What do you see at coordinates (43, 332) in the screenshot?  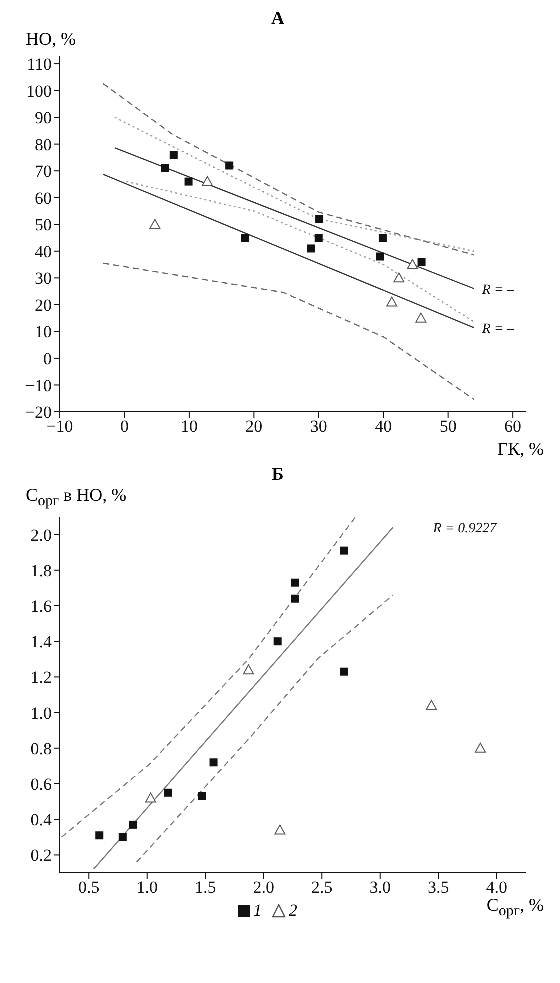 I see `y-tick-label: 10` at bounding box center [43, 332].